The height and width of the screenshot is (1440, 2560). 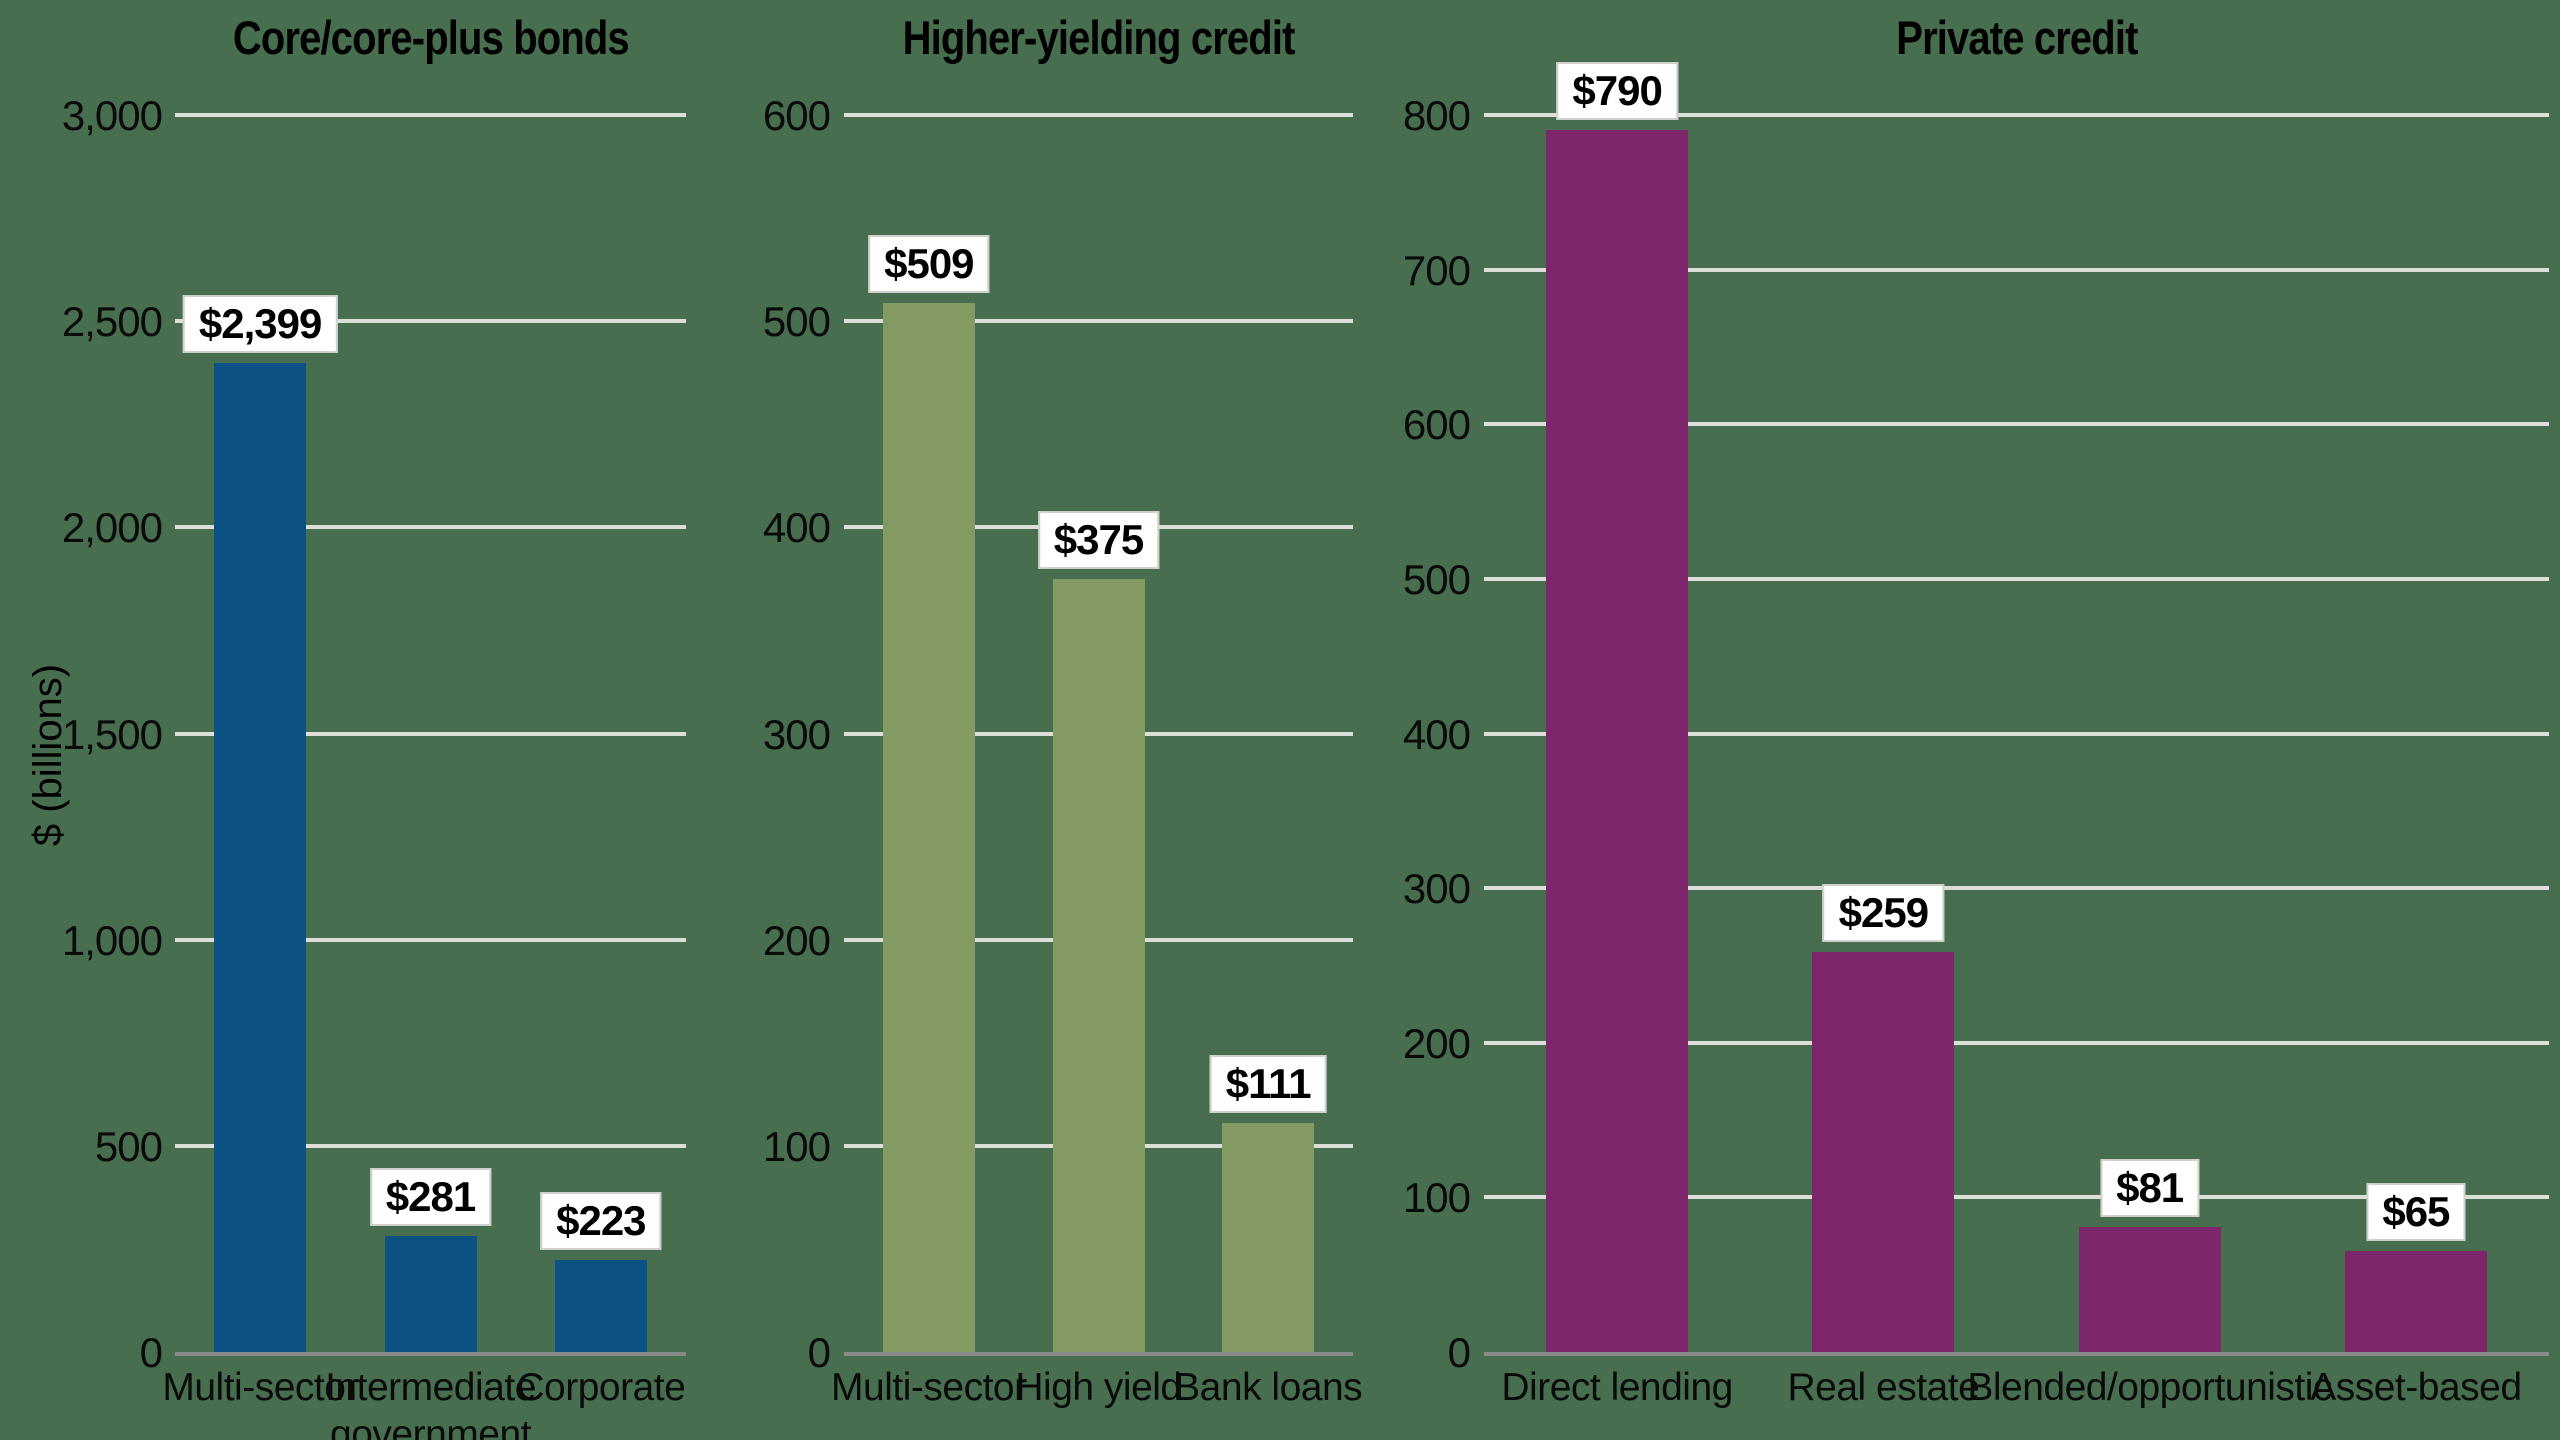 What do you see at coordinates (1098, 1387) in the screenshot?
I see `x-tick-label: High yield` at bounding box center [1098, 1387].